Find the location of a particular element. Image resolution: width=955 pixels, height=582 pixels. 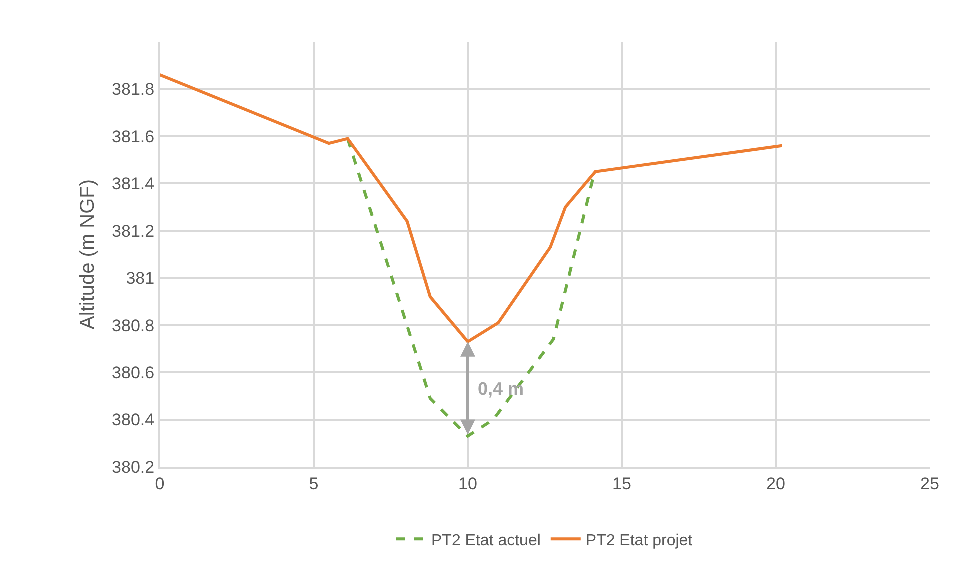

x-tick-label: 25 is located at coordinates (930, 484).